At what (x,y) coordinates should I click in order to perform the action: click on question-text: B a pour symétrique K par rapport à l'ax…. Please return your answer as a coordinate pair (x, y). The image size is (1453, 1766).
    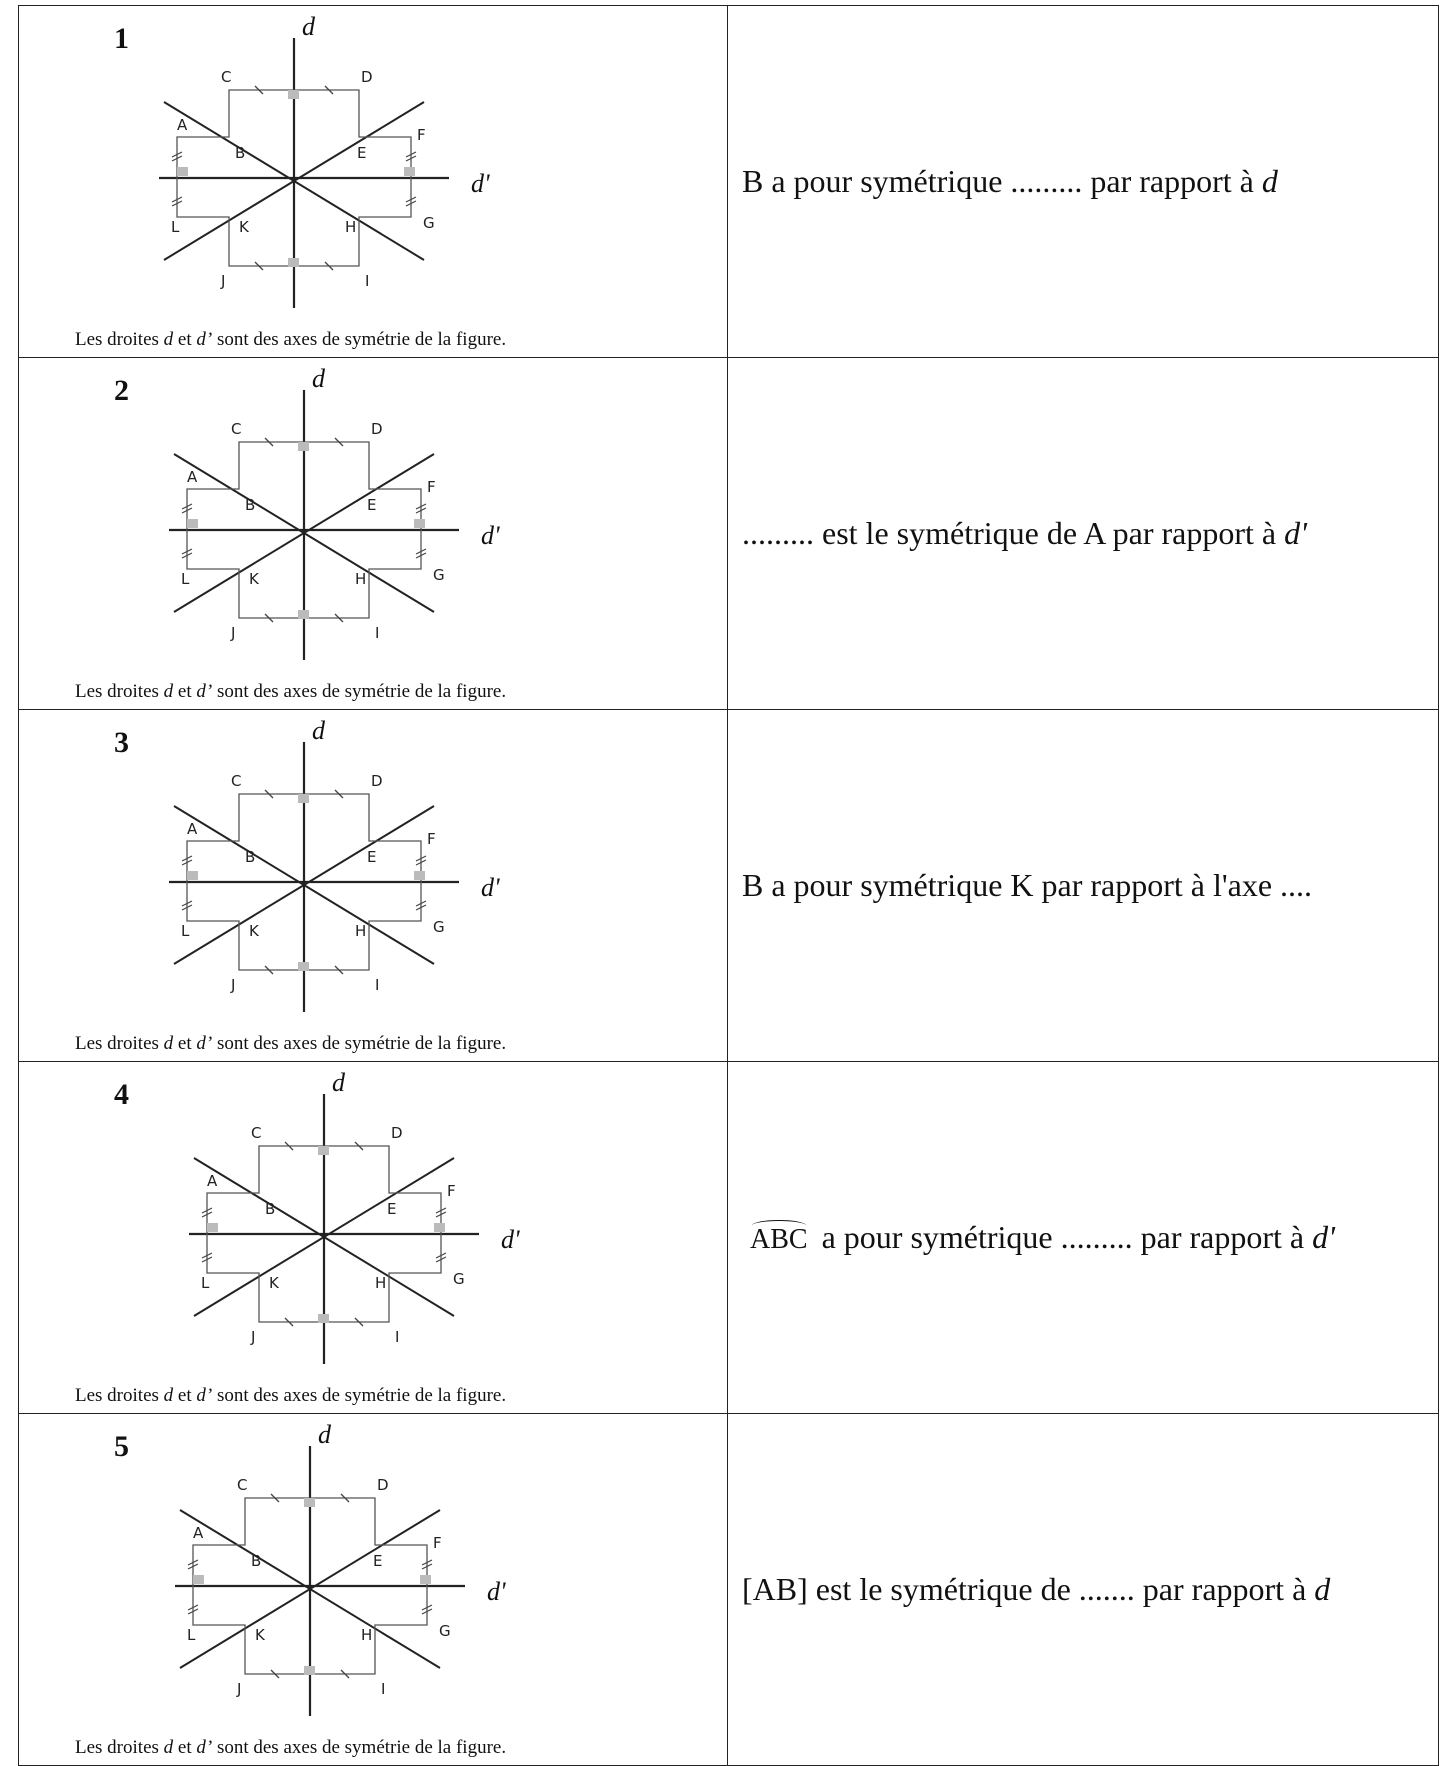
    Looking at the image, I should click on (1083, 885).